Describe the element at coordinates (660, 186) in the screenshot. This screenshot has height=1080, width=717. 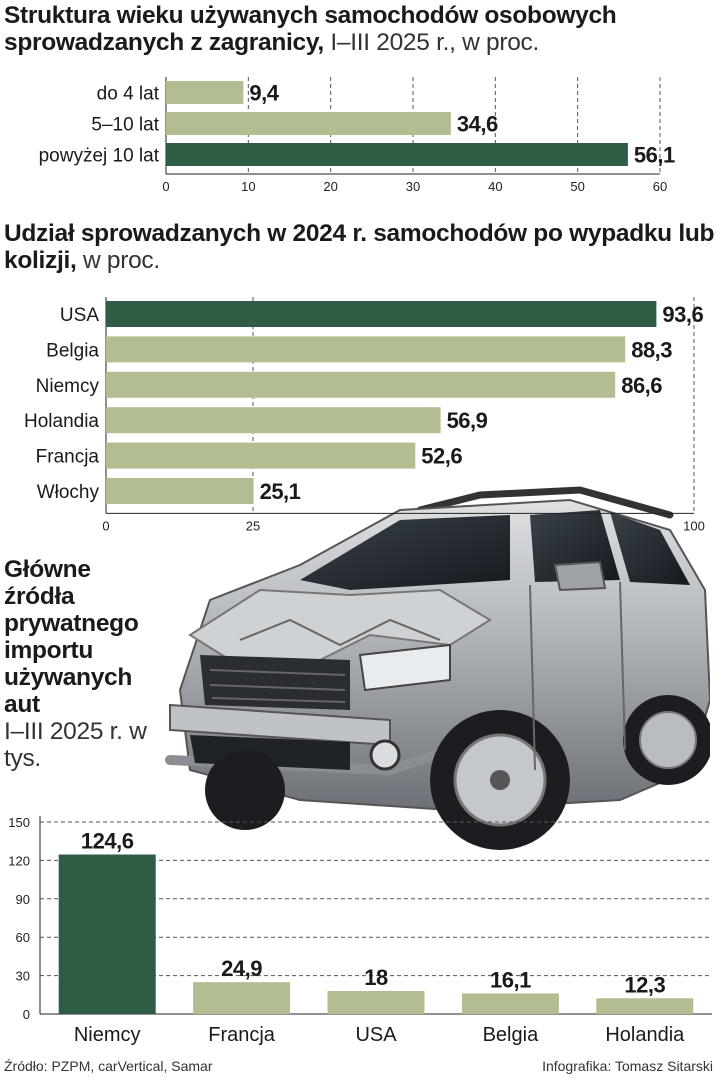
I see `x-tick-label: 60` at that location.